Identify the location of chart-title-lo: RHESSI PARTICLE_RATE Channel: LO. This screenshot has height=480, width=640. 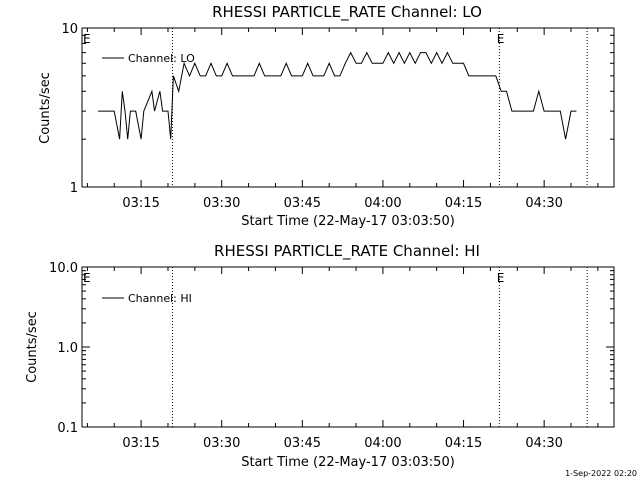
(347, 12).